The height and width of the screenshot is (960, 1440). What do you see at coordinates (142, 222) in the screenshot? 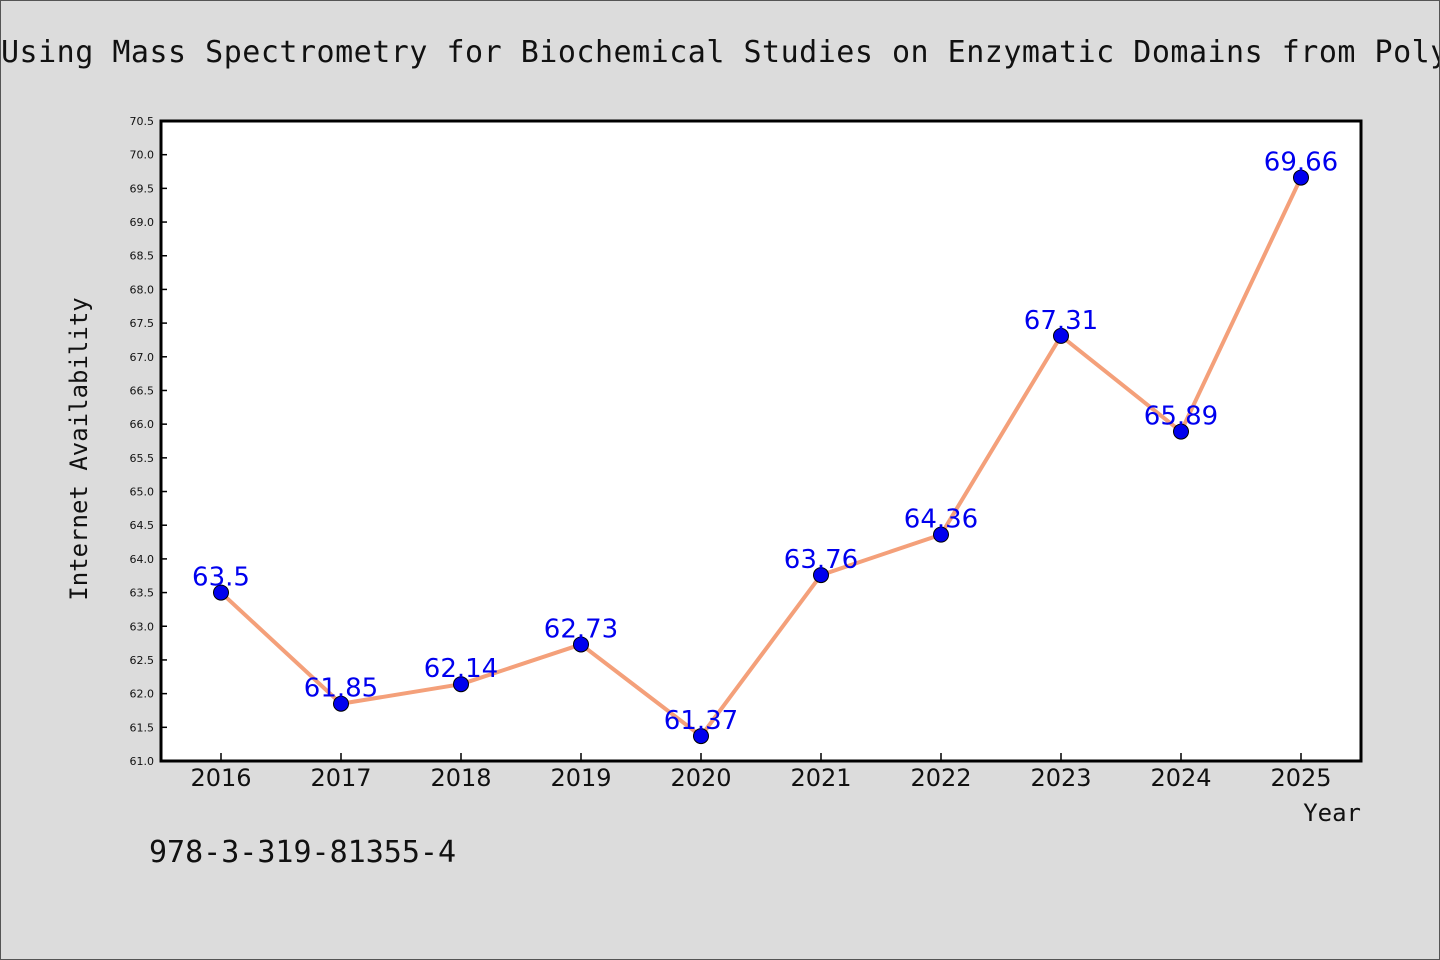
I see `y-tick-label: 69.0` at bounding box center [142, 222].